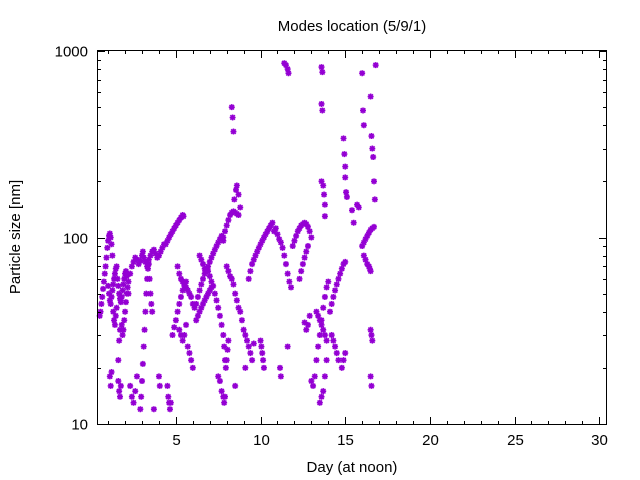 Image resolution: width=640 pixels, height=480 pixels. I want to click on x-tick-label: 30, so click(599, 440).